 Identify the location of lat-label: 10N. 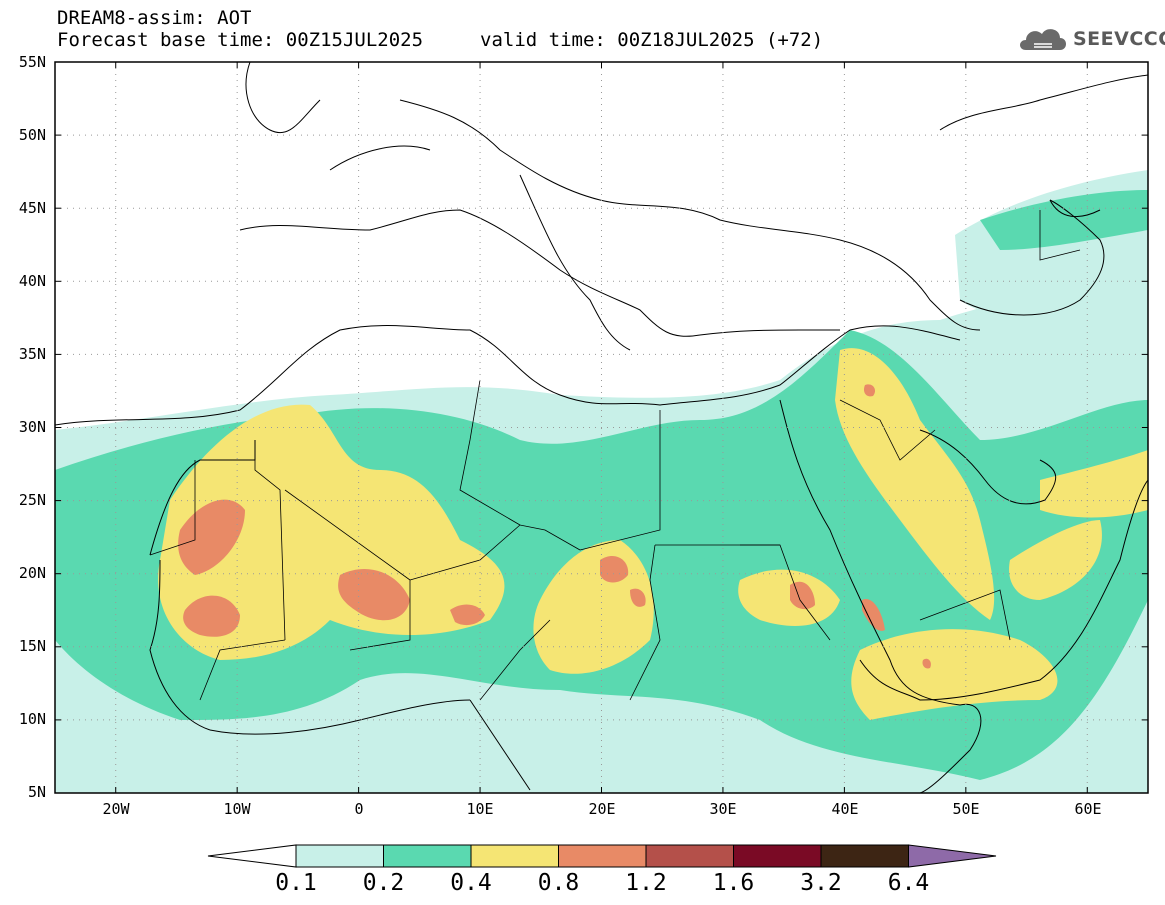
(32, 719).